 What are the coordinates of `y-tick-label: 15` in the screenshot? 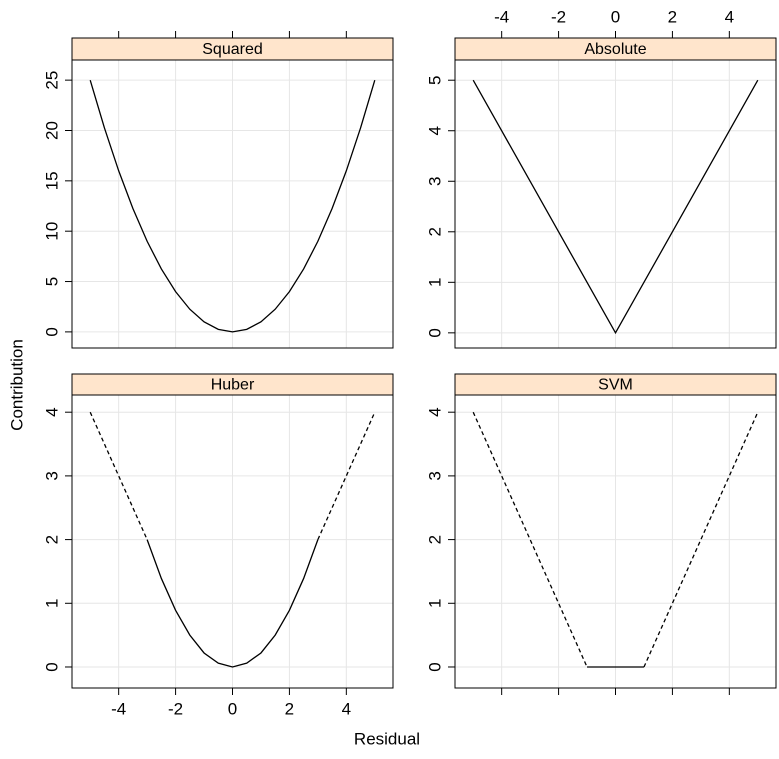 It's located at (51, 180).